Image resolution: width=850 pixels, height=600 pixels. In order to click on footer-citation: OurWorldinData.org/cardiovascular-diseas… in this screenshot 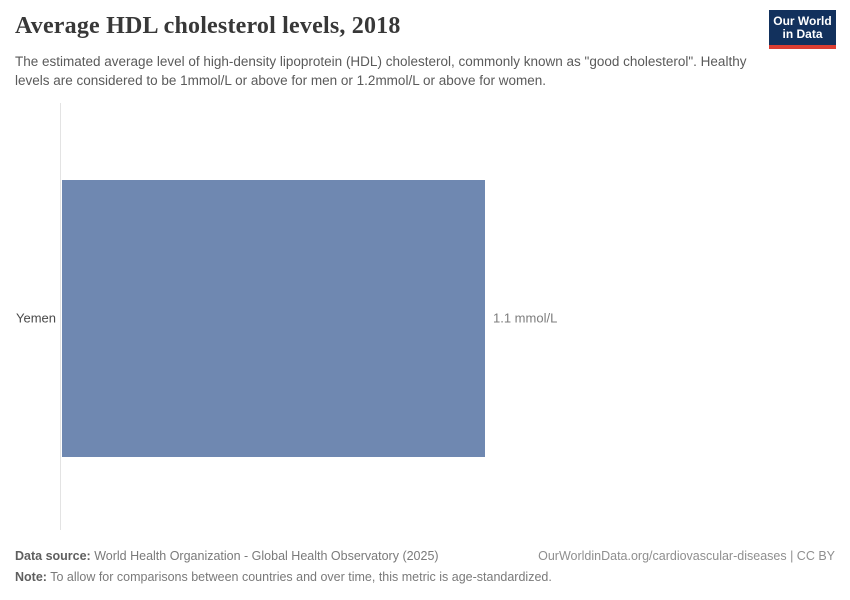, I will do `click(686, 556)`.